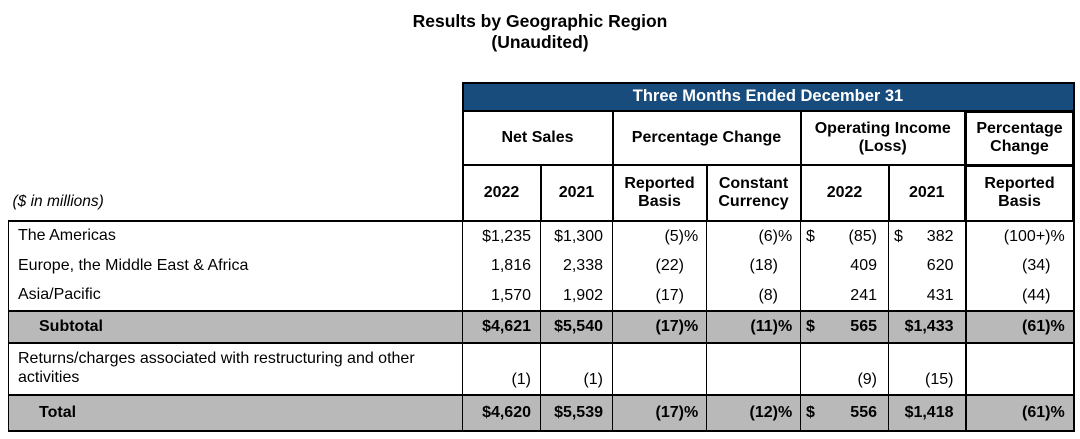 The image size is (1080, 439). What do you see at coordinates (753, 236) in the screenshot?
I see `cell-pct-constant: (6)%` at bounding box center [753, 236].